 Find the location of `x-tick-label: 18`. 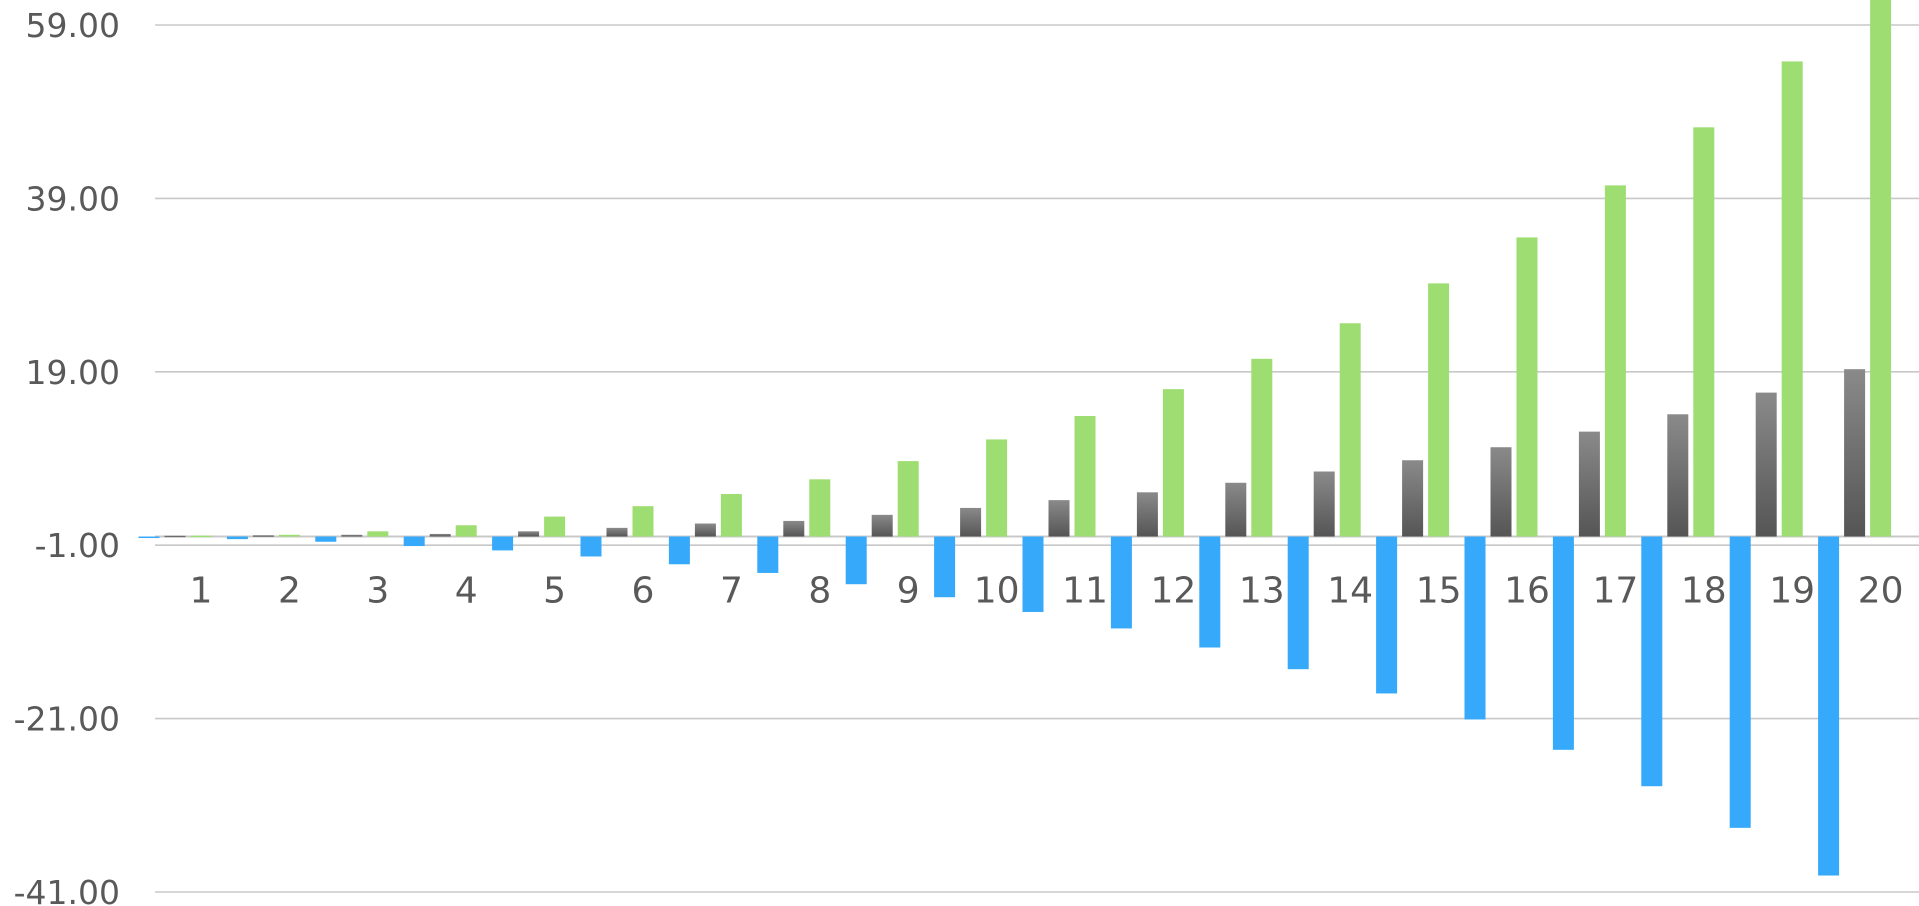

x-tick-label: 18 is located at coordinates (1704, 591).